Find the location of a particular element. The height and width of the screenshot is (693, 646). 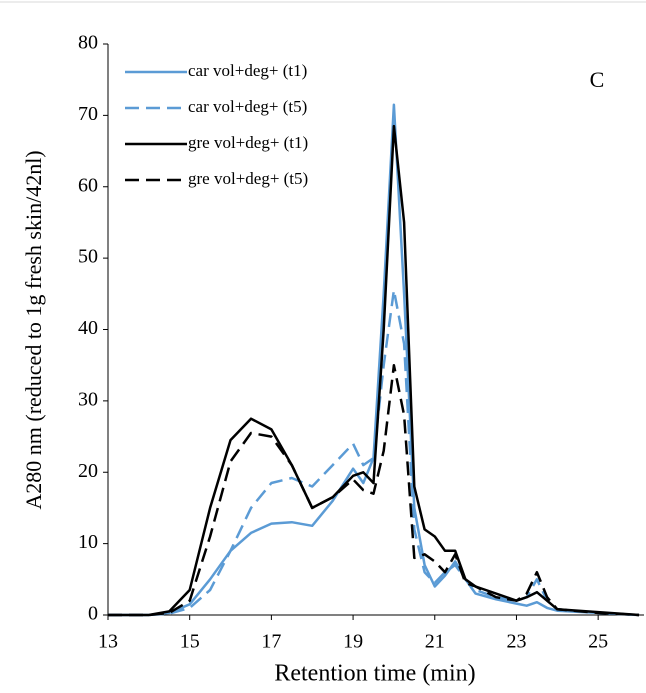

y-tick-label: 0 is located at coordinates (93, 614).